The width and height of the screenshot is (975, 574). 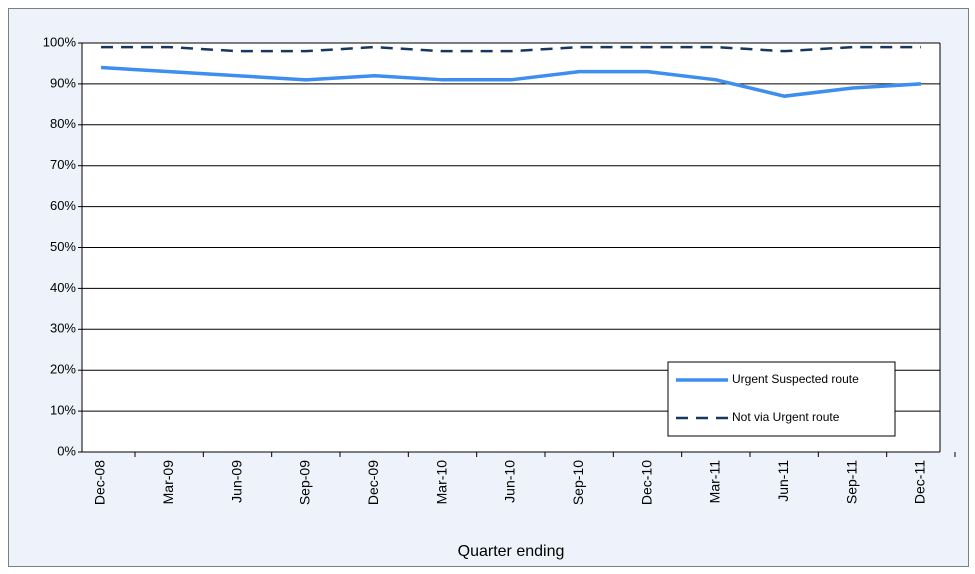 I want to click on y-tick-label: 10%, so click(x=63, y=410).